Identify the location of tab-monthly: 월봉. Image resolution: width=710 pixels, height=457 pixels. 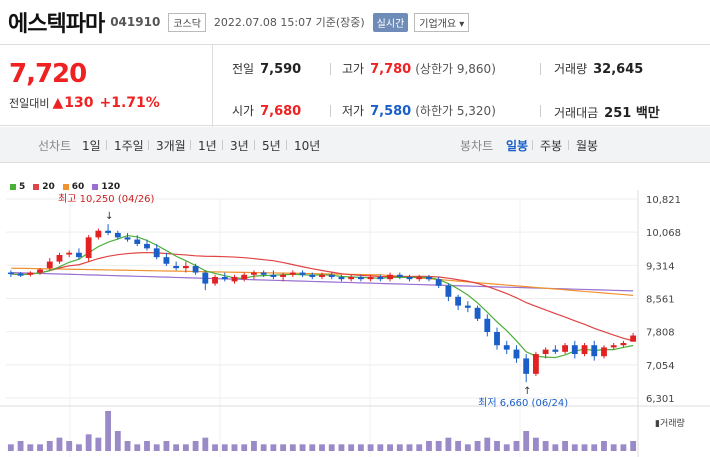
(587, 146).